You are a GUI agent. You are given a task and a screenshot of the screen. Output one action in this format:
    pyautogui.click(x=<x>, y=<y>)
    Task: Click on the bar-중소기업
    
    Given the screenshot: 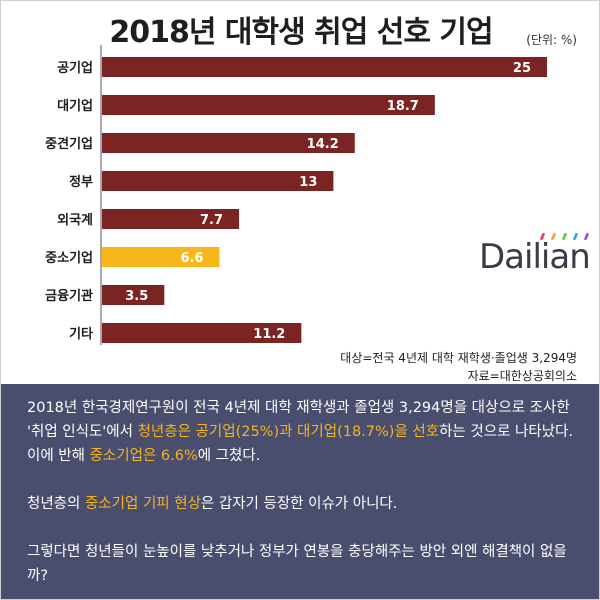 What is the action you would take?
    pyautogui.click(x=161, y=257)
    